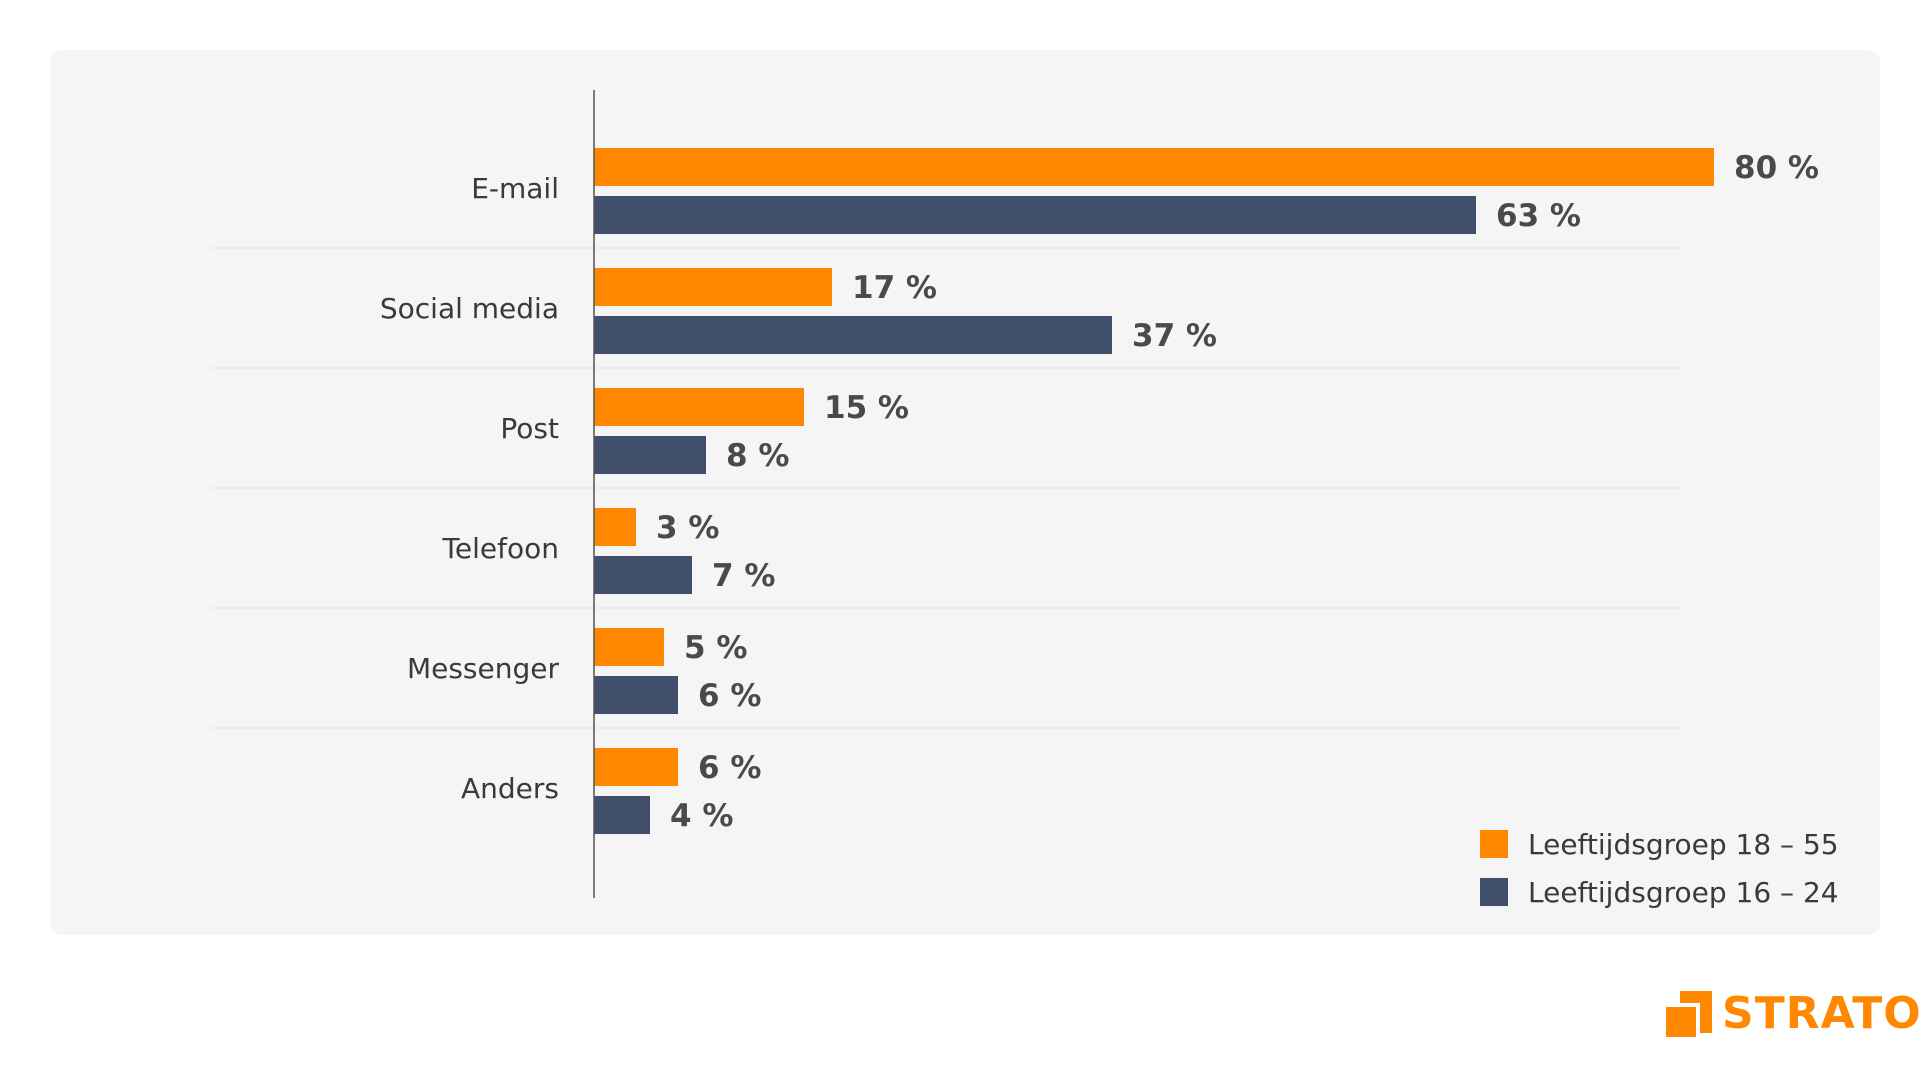  I want to click on value-label: 37 %, so click(1174, 336).